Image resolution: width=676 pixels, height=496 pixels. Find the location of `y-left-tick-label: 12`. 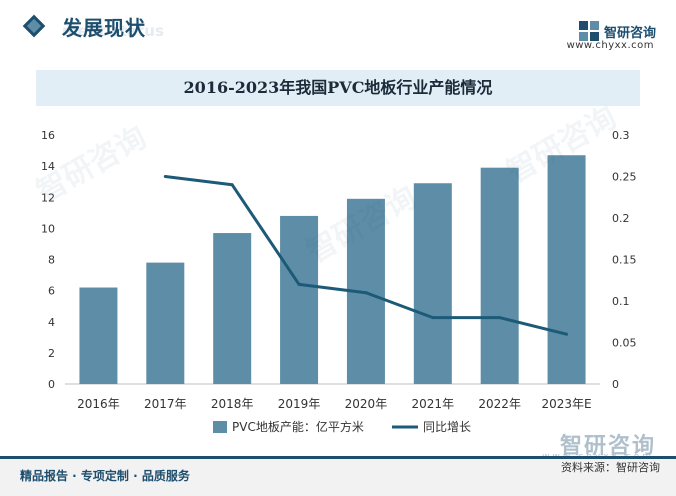

y-left-tick-label: 12 is located at coordinates (48, 197).